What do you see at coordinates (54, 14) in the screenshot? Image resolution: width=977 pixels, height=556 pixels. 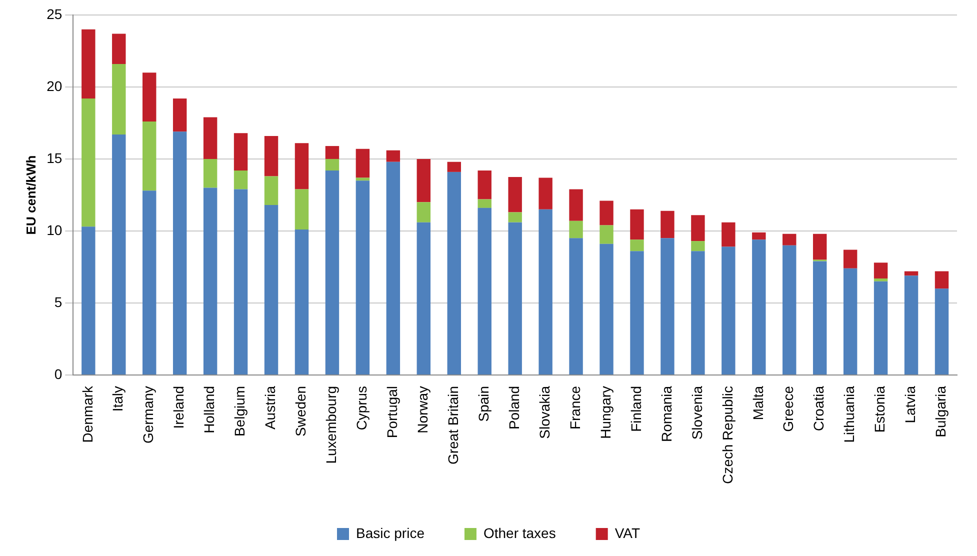 I see `y-tick-label: 25` at bounding box center [54, 14].